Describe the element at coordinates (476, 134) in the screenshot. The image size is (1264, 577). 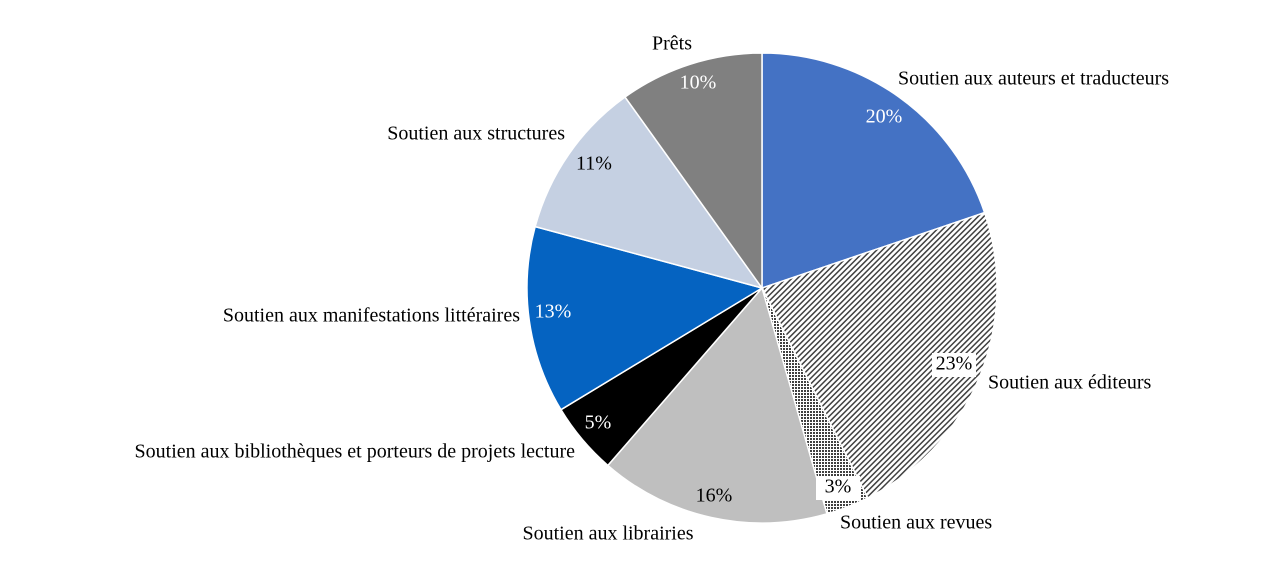
I see `category-label: Soutien aux structures` at that location.